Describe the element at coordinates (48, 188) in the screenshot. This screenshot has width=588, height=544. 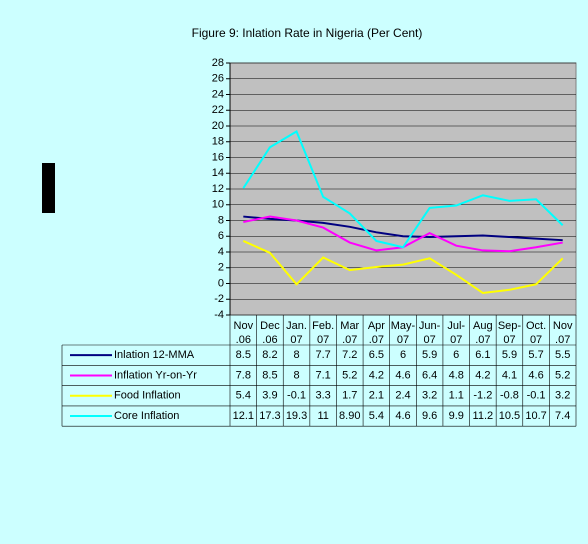
I see `black-box` at that location.